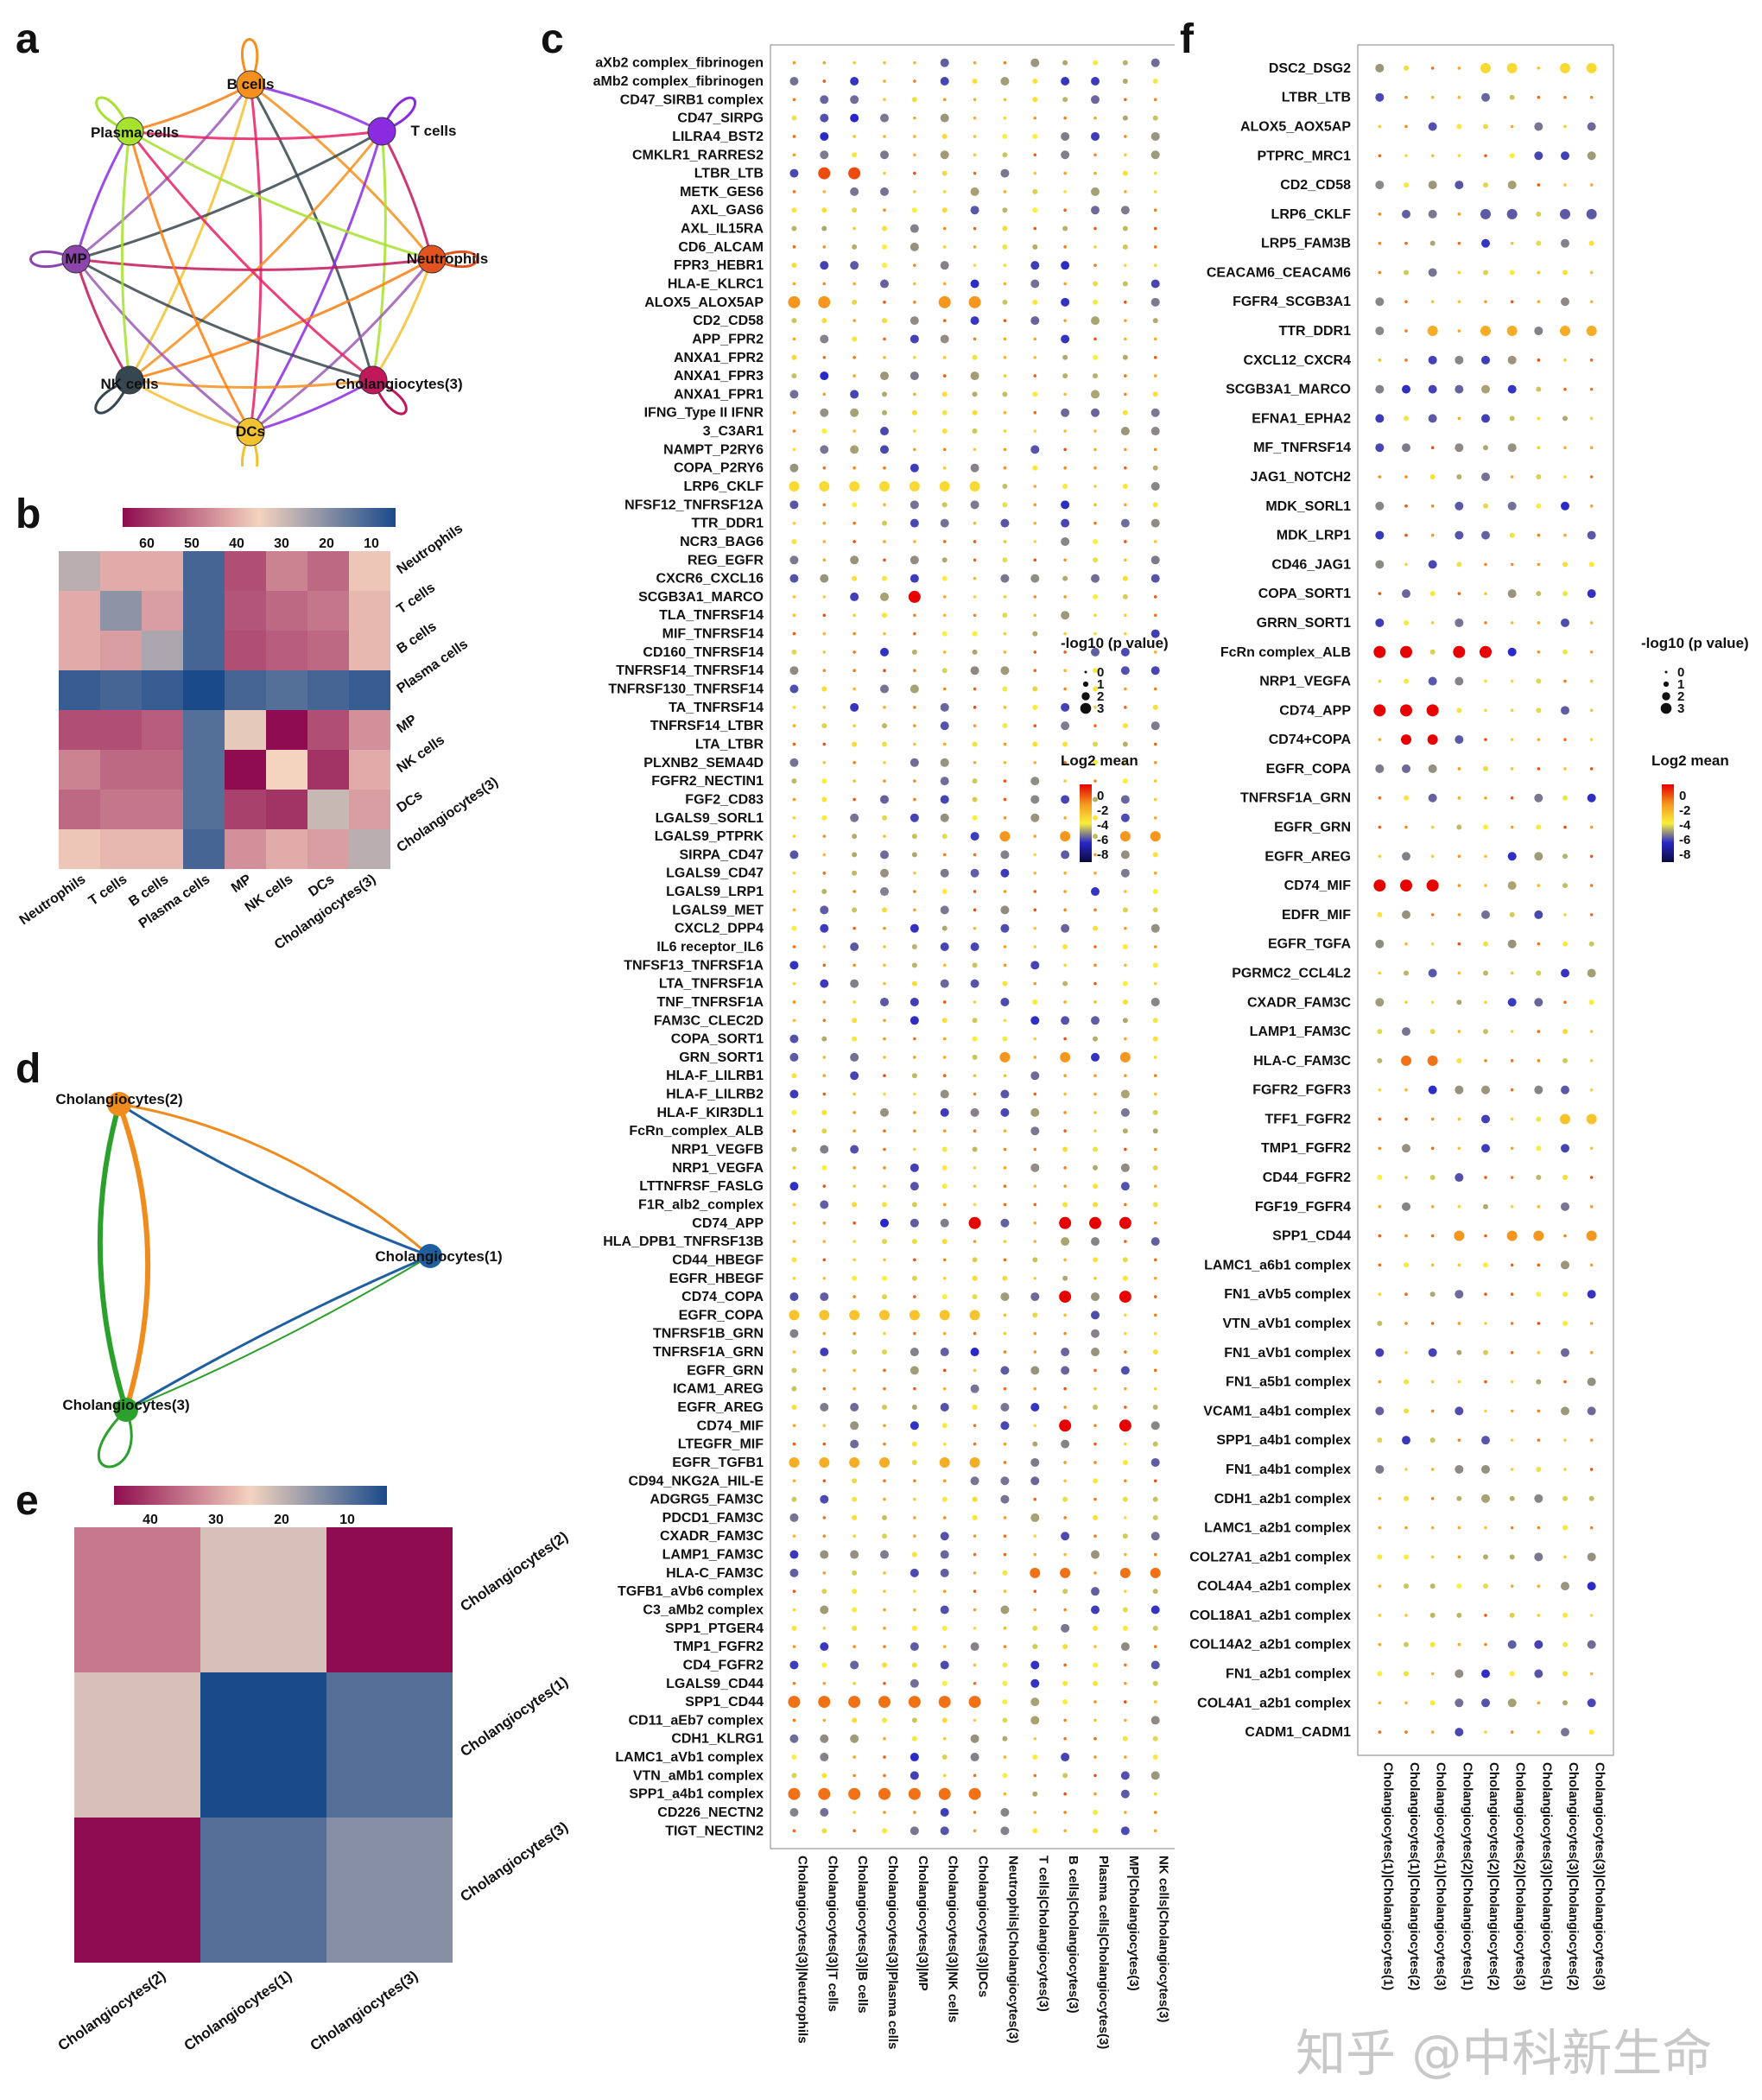 The width and height of the screenshot is (1762, 2100). Describe the element at coordinates (1289, 1674) in the screenshot. I see `row-label: FN1_a2b1 complex` at that location.